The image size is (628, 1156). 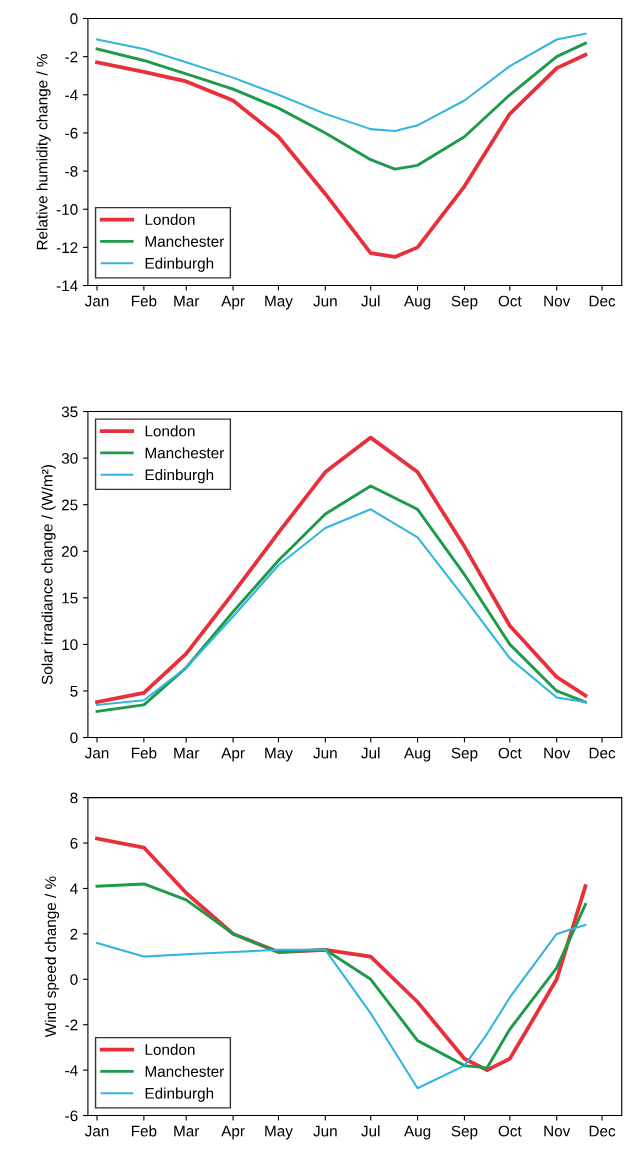 I want to click on y-tick-label: -12, so click(x=67, y=247).